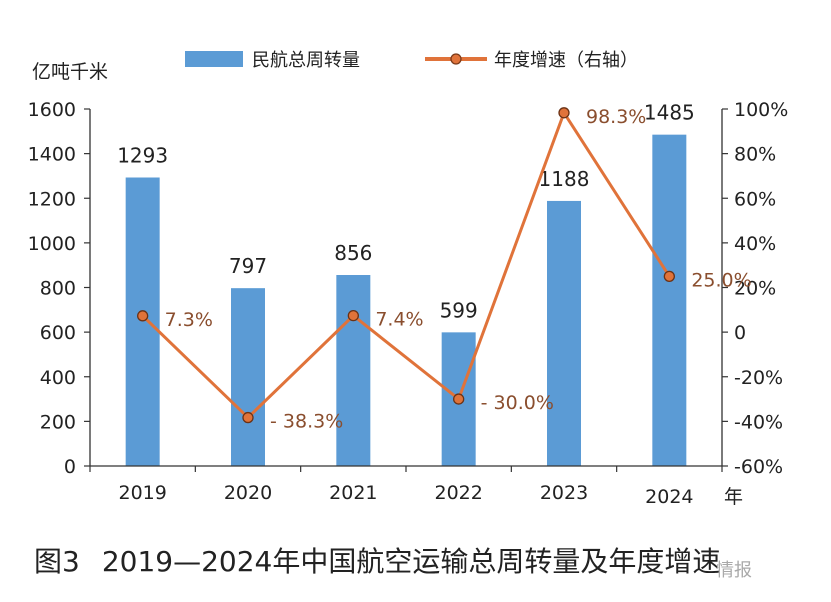  I want to click on left-tick-label: 0, so click(70, 467).